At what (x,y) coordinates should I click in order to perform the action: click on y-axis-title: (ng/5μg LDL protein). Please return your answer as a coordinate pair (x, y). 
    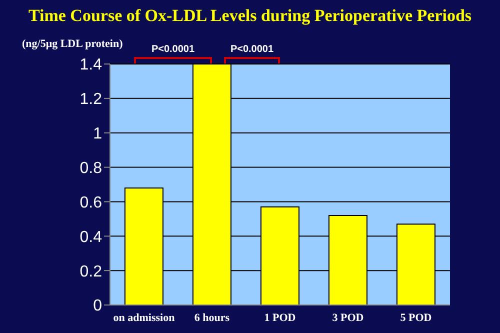
    Looking at the image, I should click on (72, 44).